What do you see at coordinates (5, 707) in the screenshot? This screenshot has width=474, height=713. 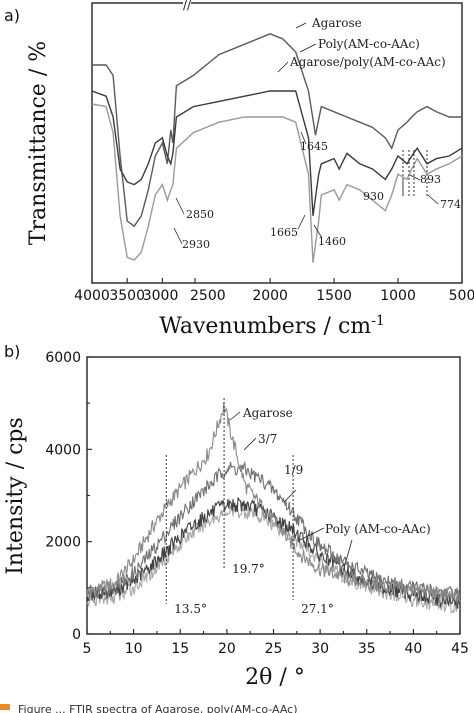 I see `caption-accent-bar` at bounding box center [5, 707].